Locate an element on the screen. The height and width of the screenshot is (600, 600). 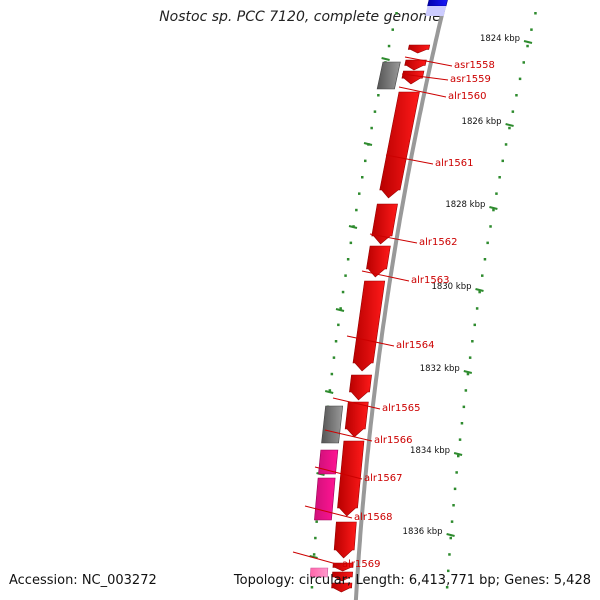
gene-label: asr1559 is located at coordinates (470, 79).